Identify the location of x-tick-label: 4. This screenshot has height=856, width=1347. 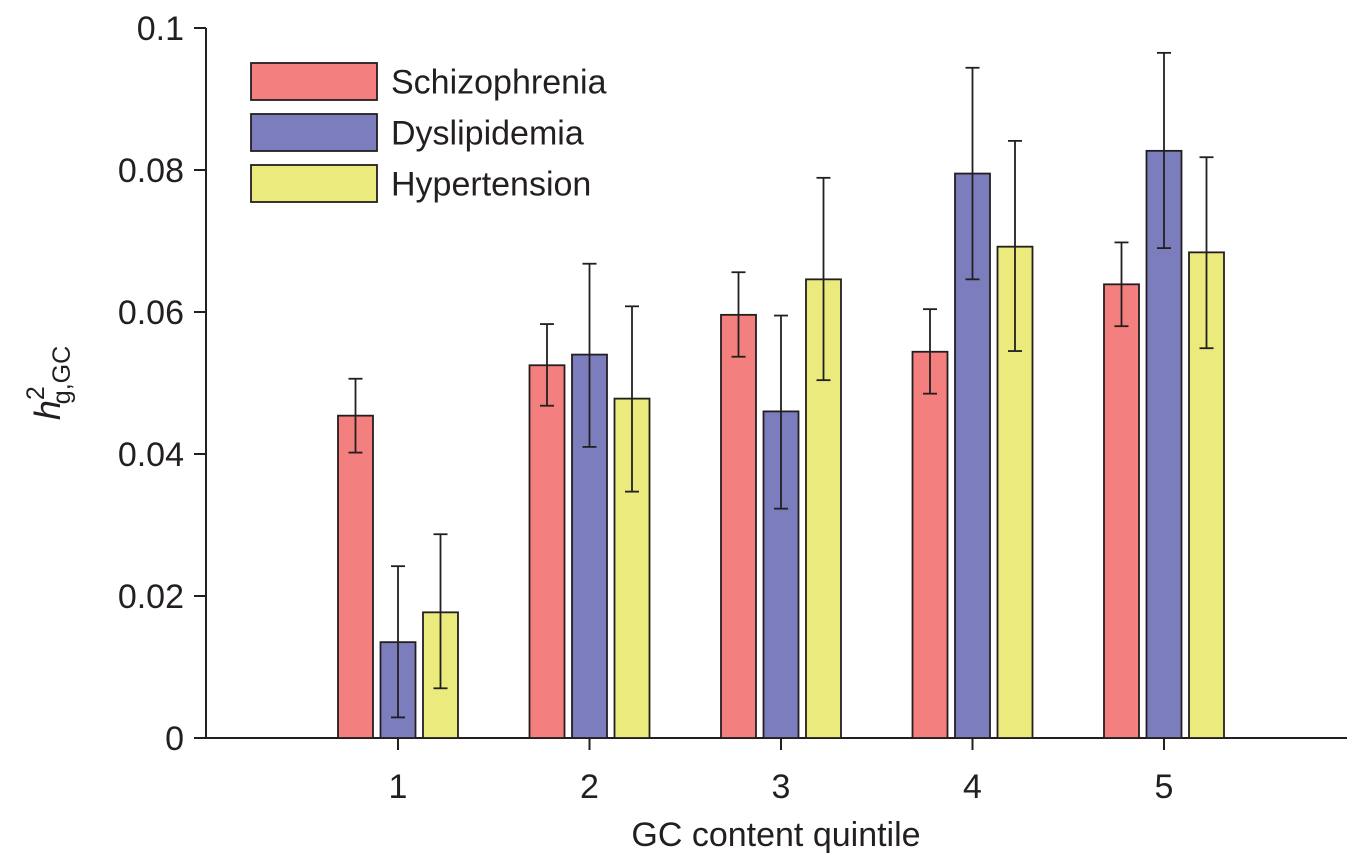
(972, 787).